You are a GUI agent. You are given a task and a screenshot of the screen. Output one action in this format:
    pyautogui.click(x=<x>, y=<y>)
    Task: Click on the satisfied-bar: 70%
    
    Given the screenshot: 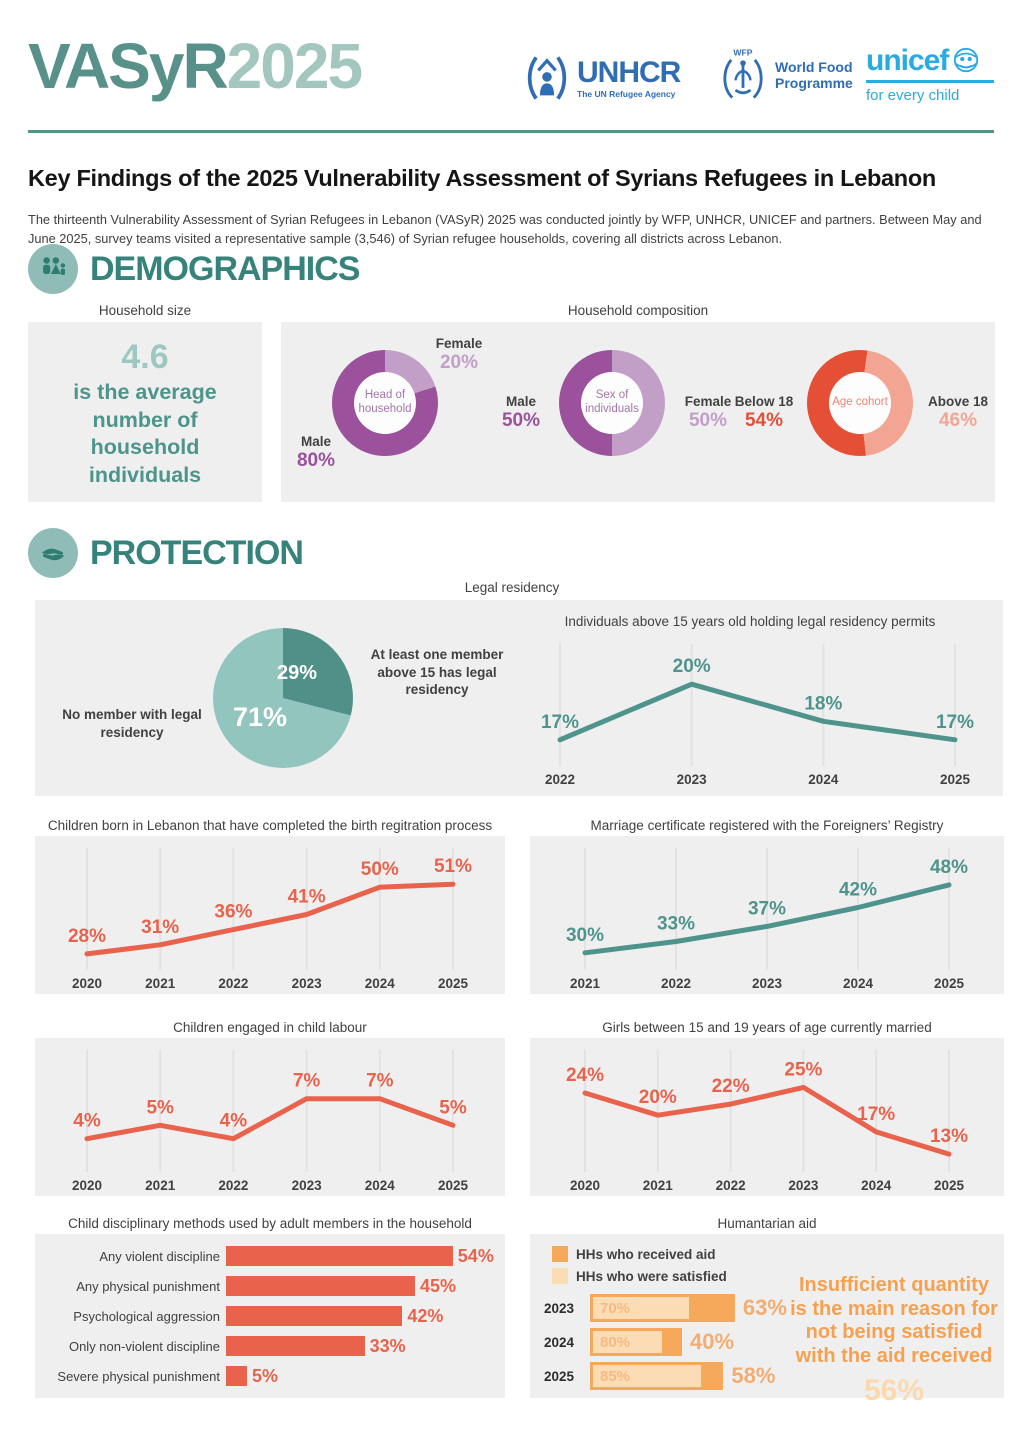 What is the action you would take?
    pyautogui.click(x=641, y=1308)
    